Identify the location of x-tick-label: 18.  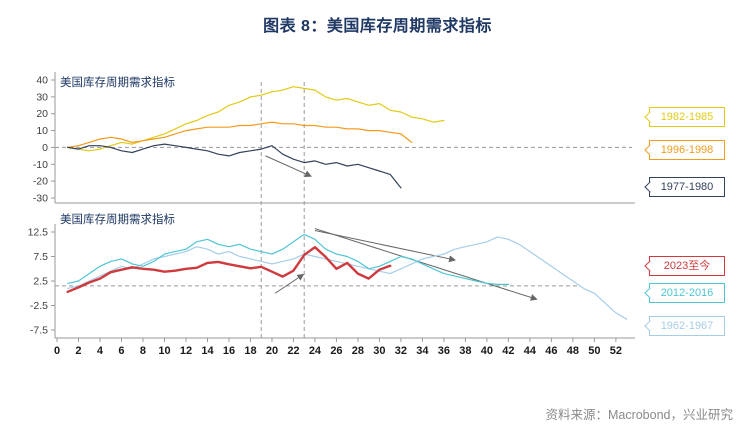
(250, 351).